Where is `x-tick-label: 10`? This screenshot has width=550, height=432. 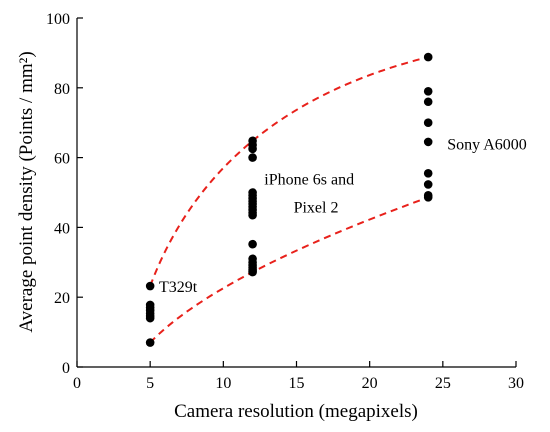 x-tick-label: 10 is located at coordinates (223, 383).